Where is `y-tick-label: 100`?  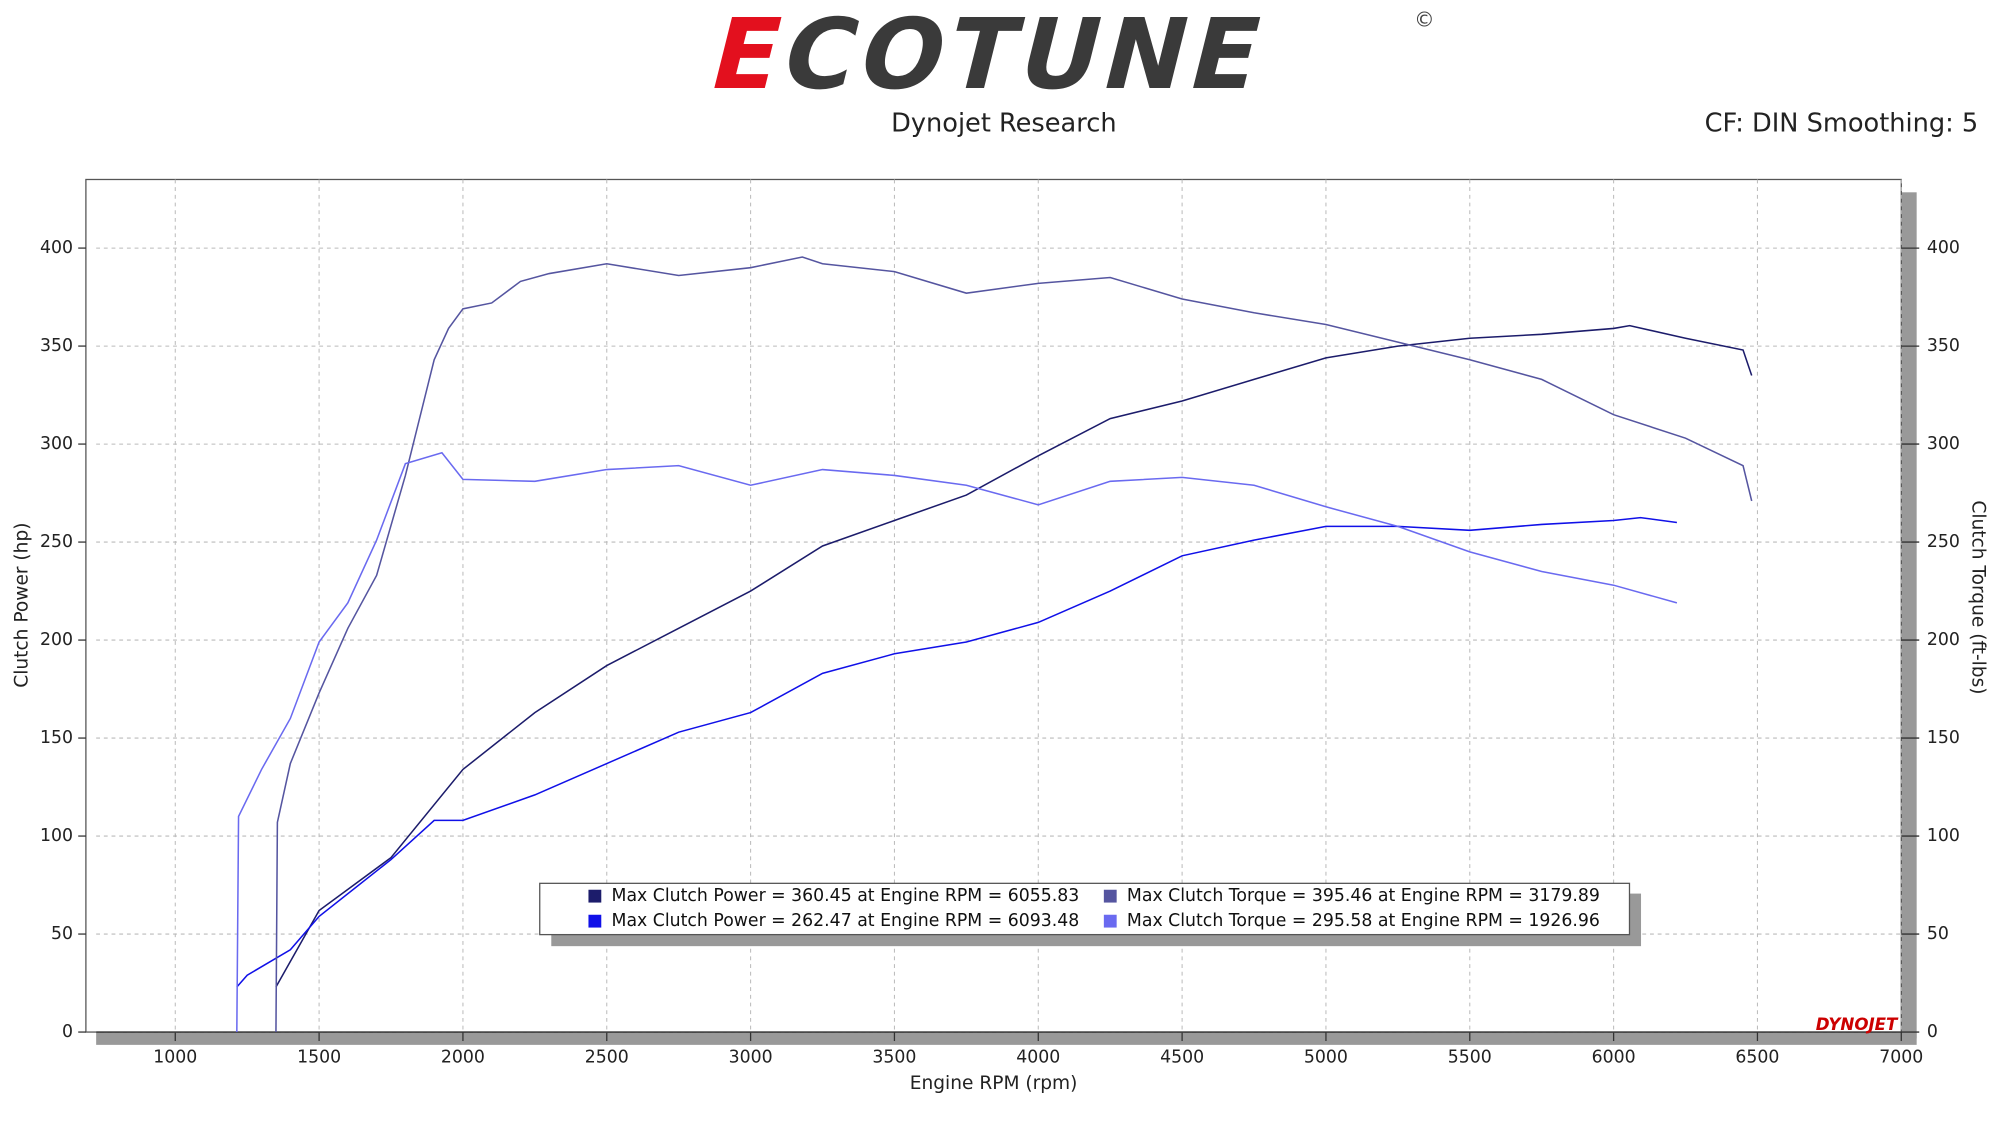 y-tick-label: 100 is located at coordinates (56, 836).